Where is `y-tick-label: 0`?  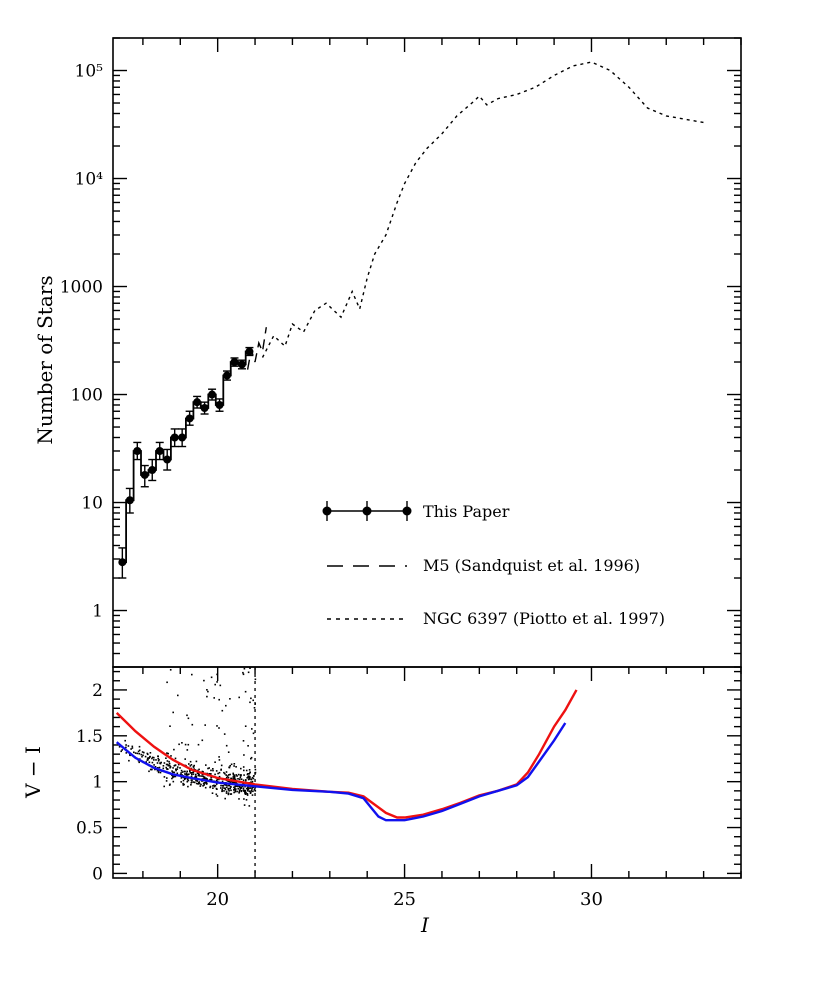 y-tick-label: 0 is located at coordinates (97, 874).